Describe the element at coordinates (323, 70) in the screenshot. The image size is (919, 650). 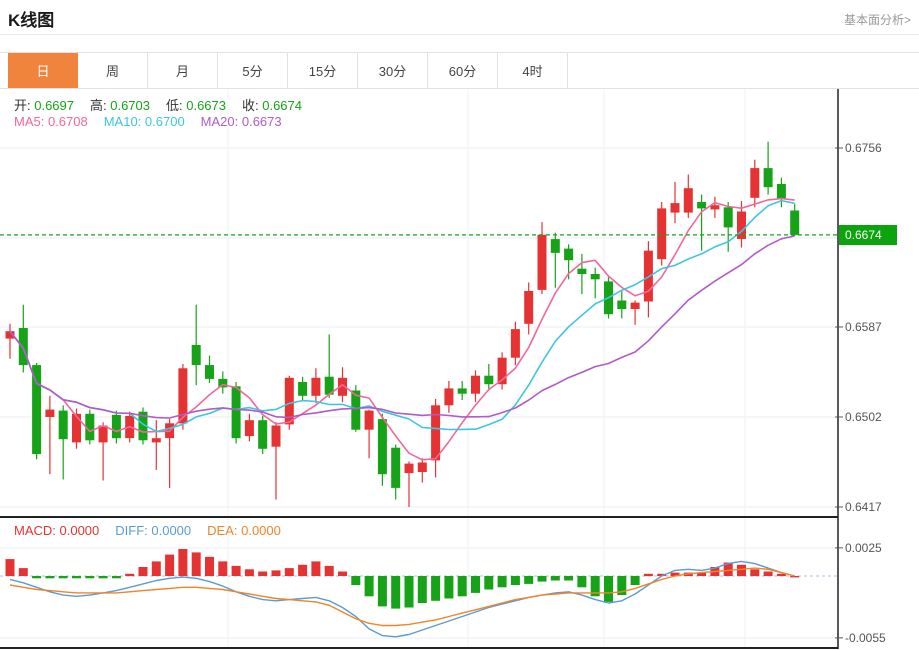
I see `tab-15分: 15分` at that location.